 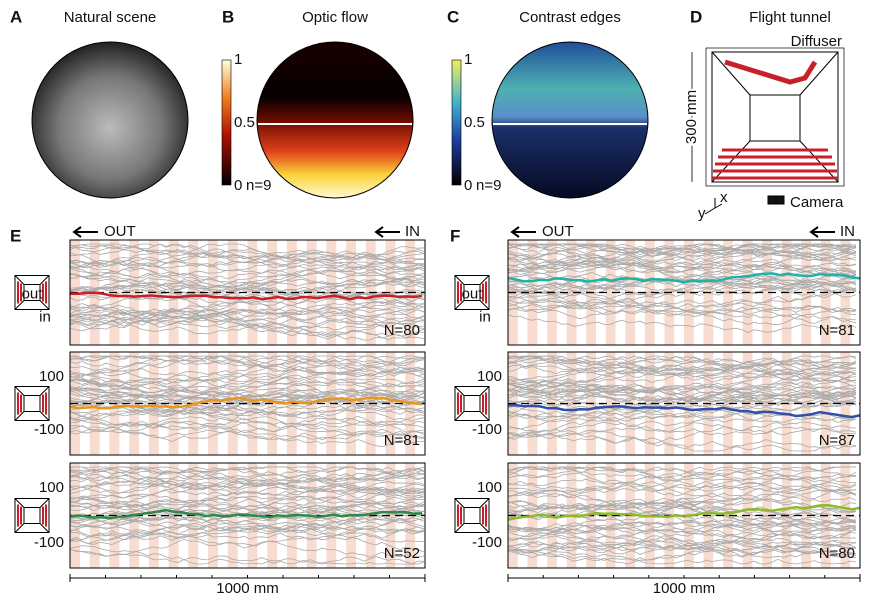 What do you see at coordinates (837, 553) in the screenshot?
I see `sample-size: N=80` at bounding box center [837, 553].